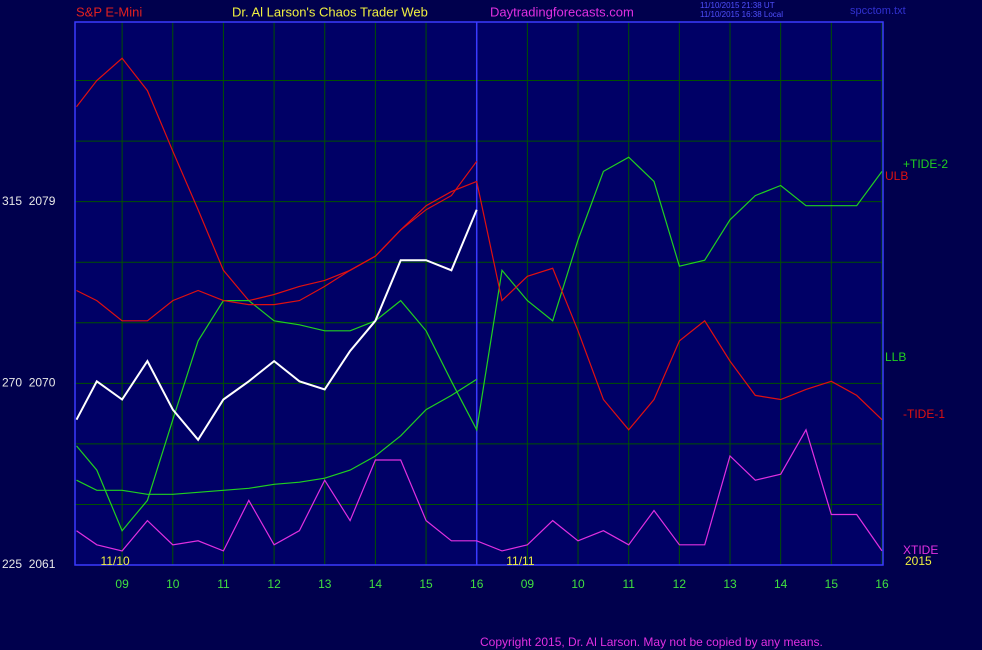 Image resolution: width=982 pixels, height=650 pixels. Describe the element at coordinates (925, 164) in the screenshot. I see `series-label: +TIDE-2` at that location.